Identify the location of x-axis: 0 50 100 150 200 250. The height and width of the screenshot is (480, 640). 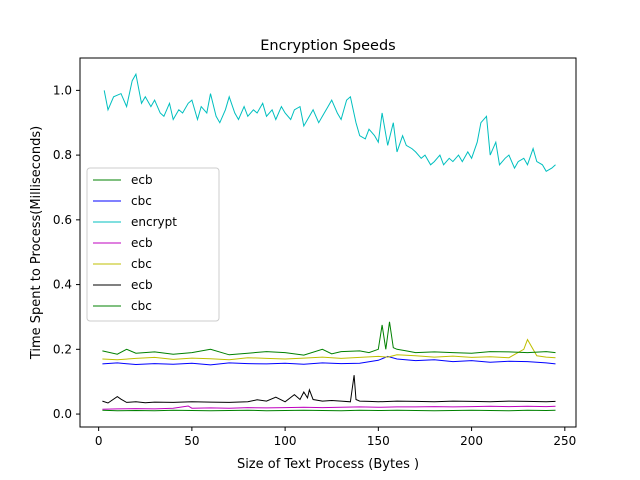
(335, 437).